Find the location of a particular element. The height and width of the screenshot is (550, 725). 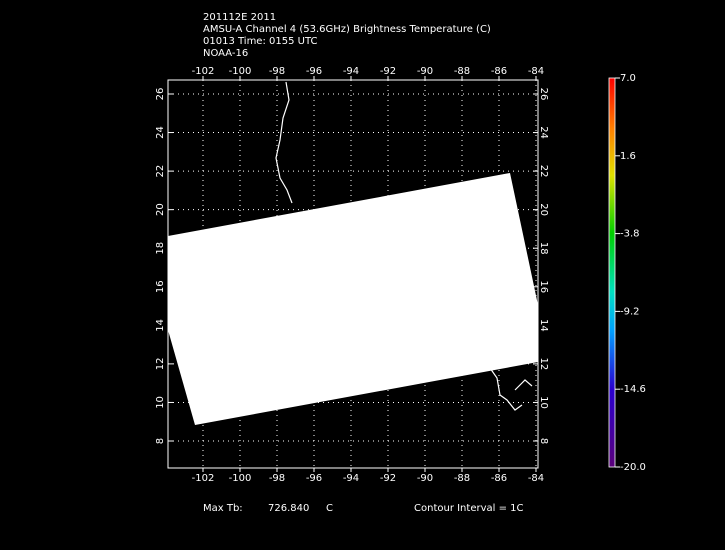

contour-interval: Contour Interval = 1C is located at coordinates (469, 508).